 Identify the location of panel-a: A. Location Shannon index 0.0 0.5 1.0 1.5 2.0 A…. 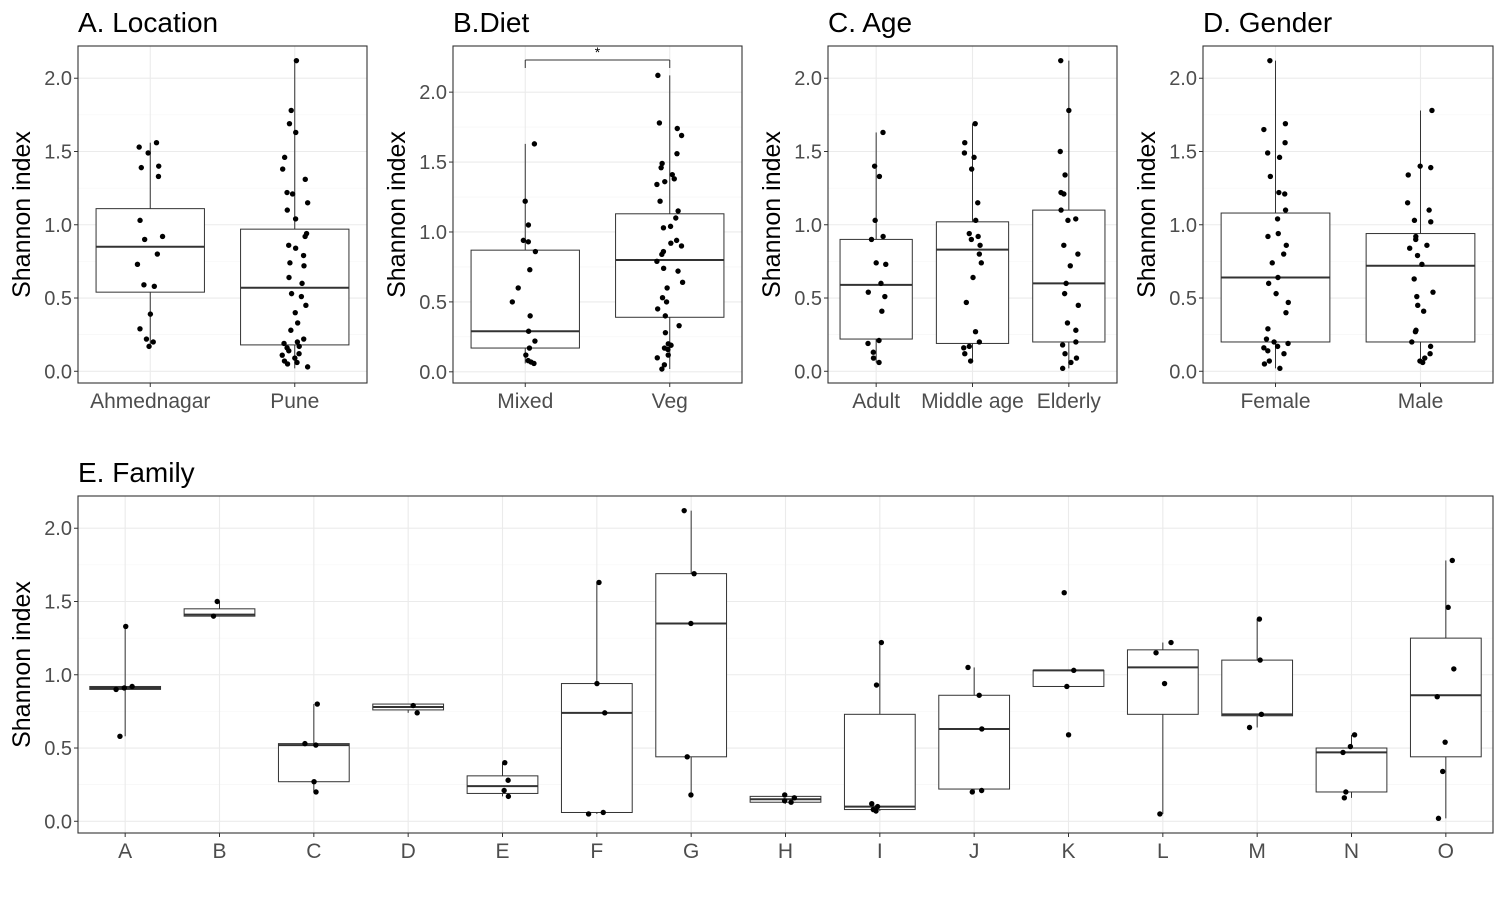
(188, 210).